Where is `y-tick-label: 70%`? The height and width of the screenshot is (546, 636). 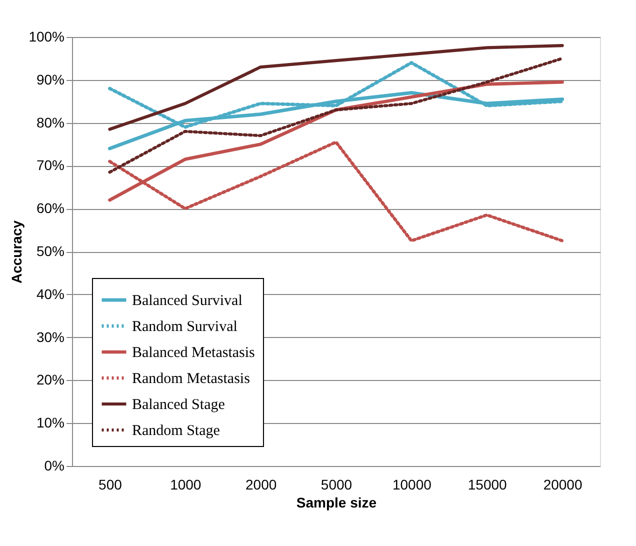 y-tick-label: 70% is located at coordinates (50, 165).